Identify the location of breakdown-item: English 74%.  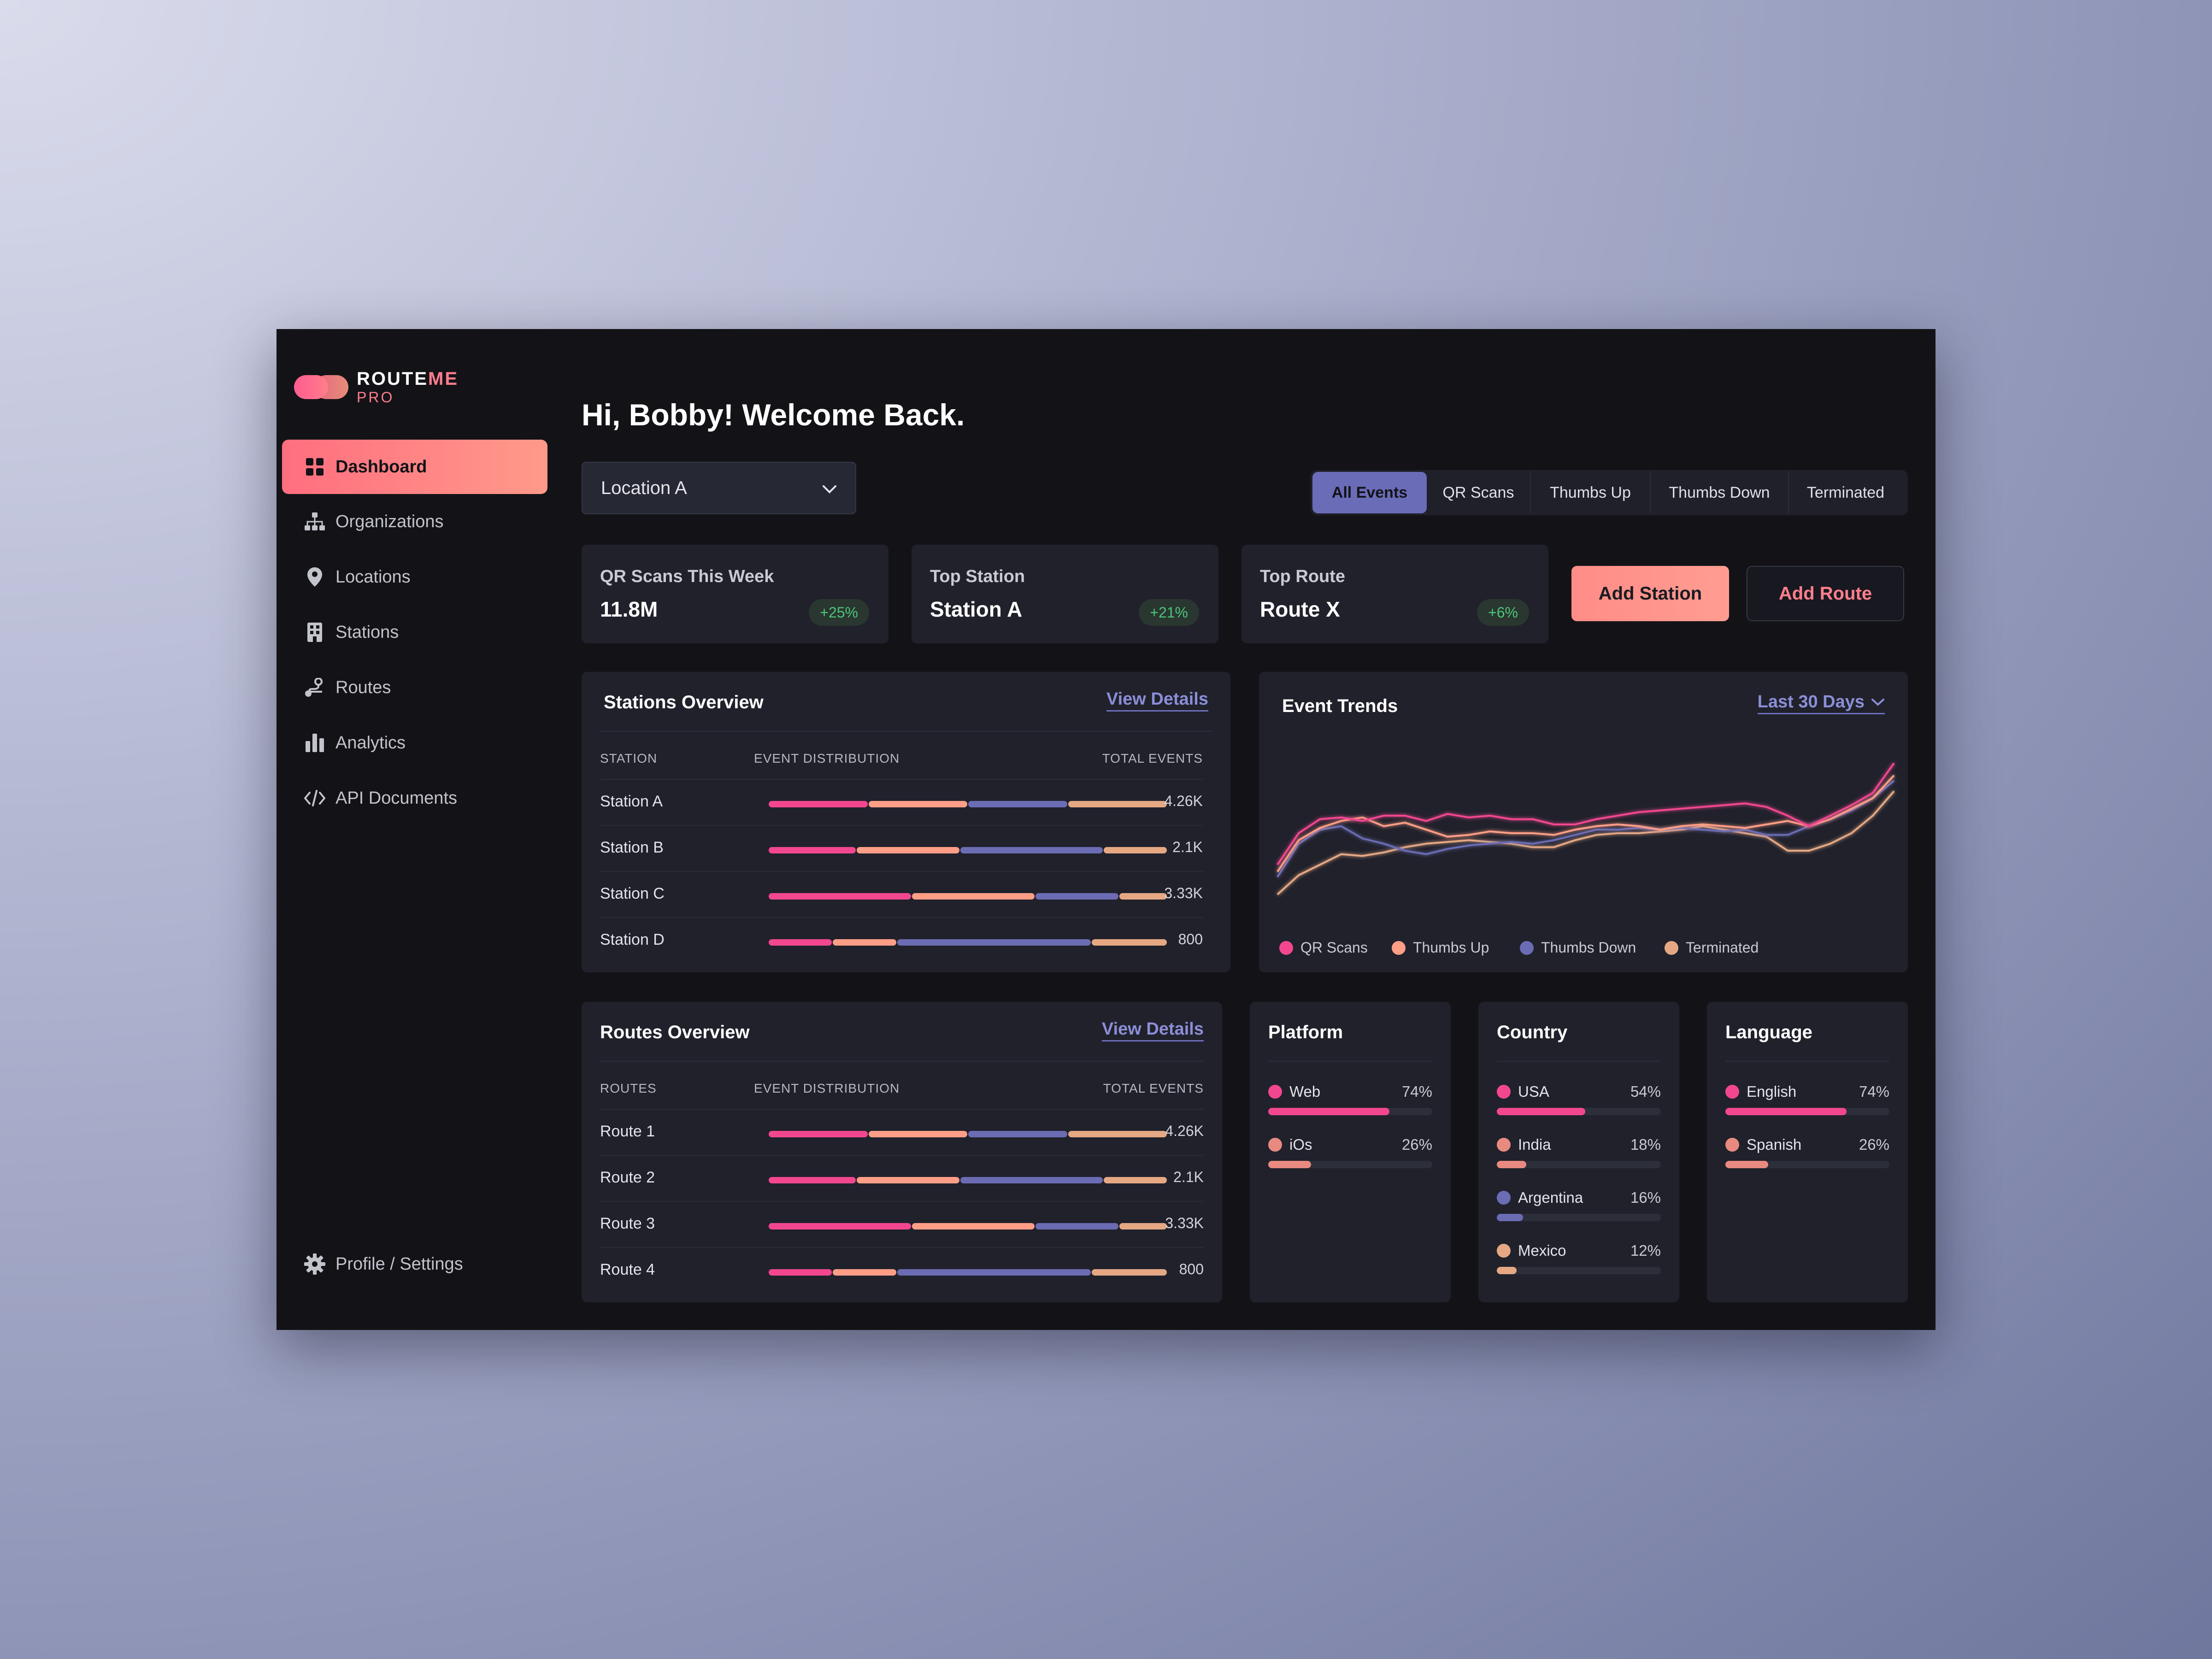
(1807, 1106).